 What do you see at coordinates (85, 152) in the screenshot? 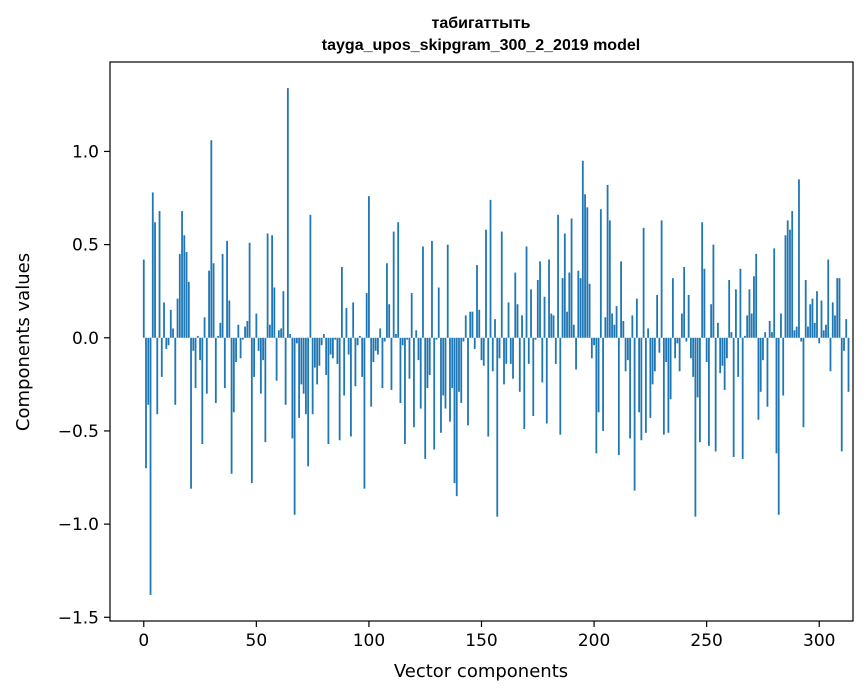
I see `y-tick-label-5: 1.0` at bounding box center [85, 152].